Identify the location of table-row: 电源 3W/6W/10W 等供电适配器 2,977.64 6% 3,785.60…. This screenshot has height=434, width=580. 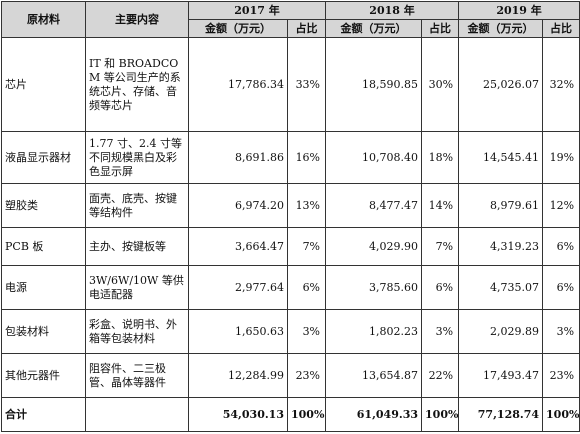
(290, 287).